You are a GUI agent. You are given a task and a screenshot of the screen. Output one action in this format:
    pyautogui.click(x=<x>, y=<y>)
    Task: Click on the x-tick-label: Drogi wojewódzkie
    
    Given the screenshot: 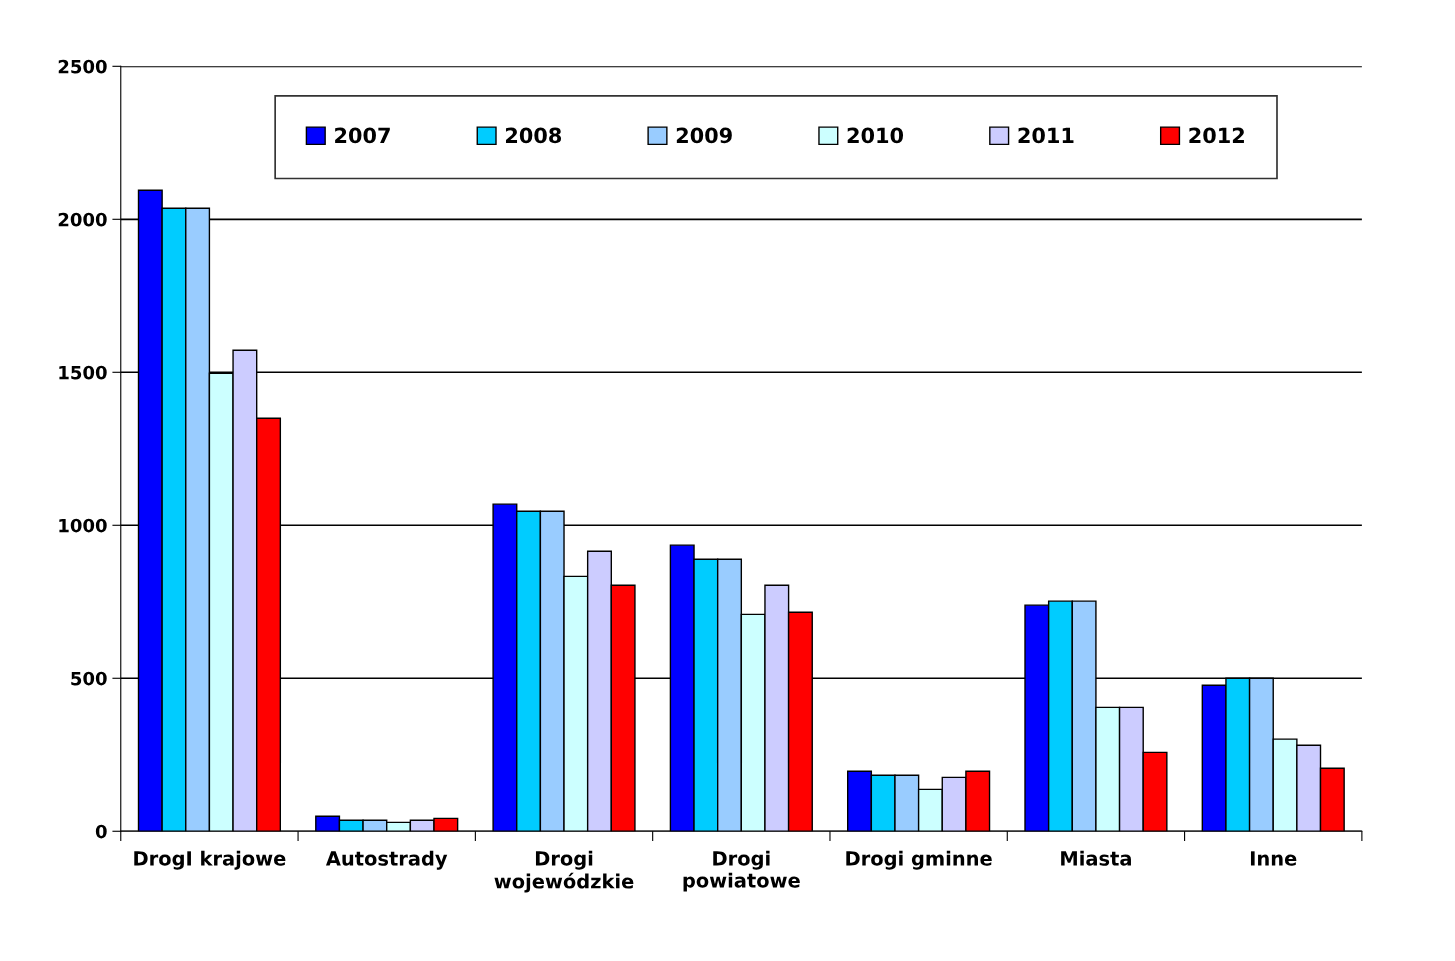 What is the action you would take?
    pyautogui.click(x=564, y=871)
    